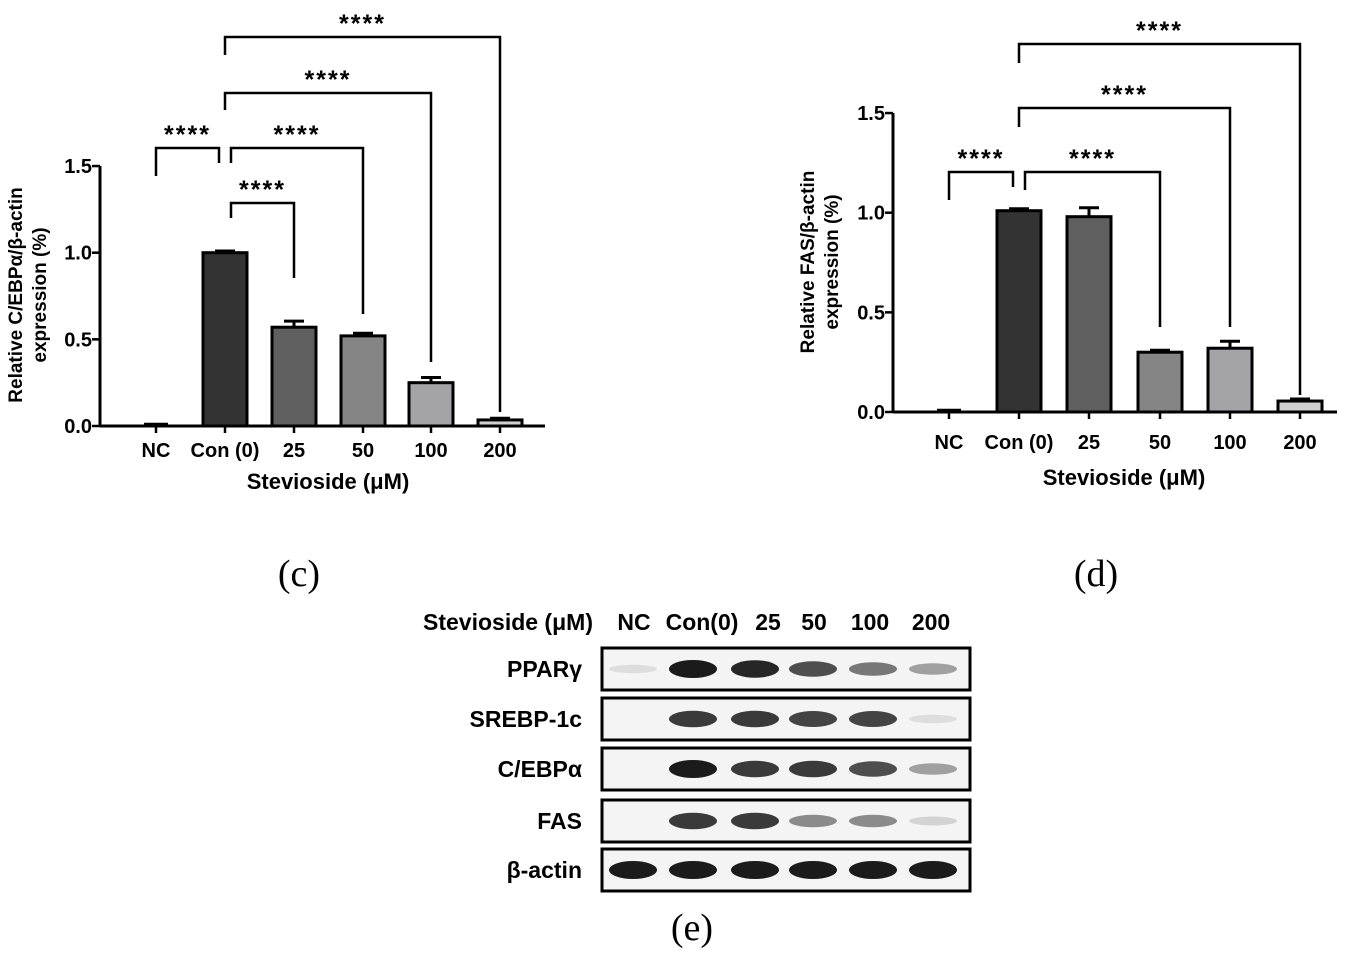 Image resolution: width=1364 pixels, height=960 pixels. I want to click on chart-c-xlabel: Stevioside (μM), so click(328, 481).